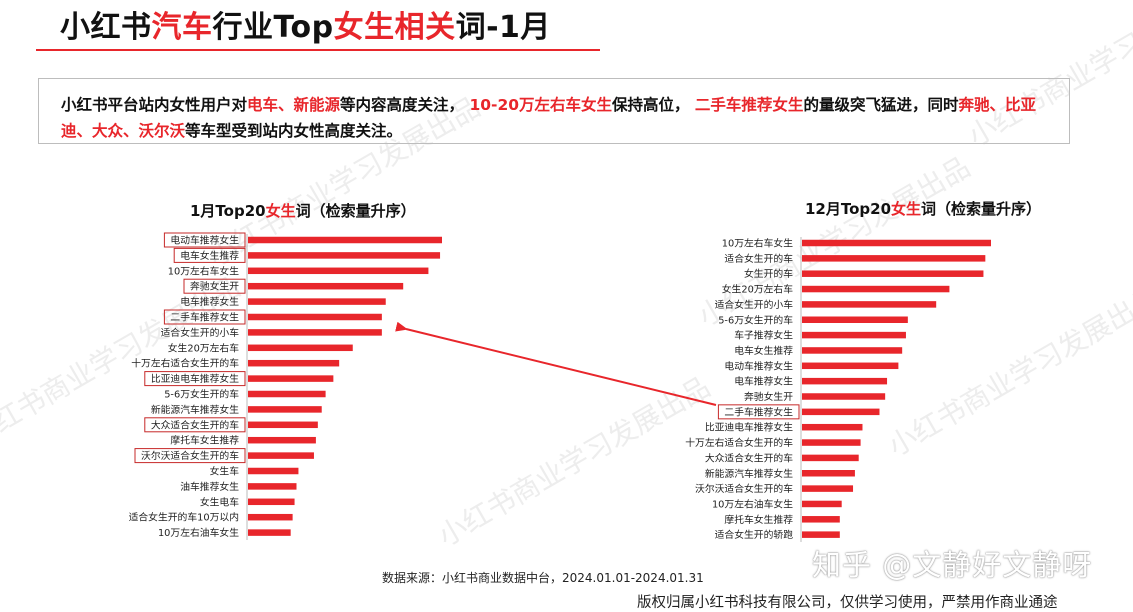 This screenshot has width=1133, height=612. What do you see at coordinates (394, 27) in the screenshot?
I see `title-part: 女生相关` at bounding box center [394, 27].